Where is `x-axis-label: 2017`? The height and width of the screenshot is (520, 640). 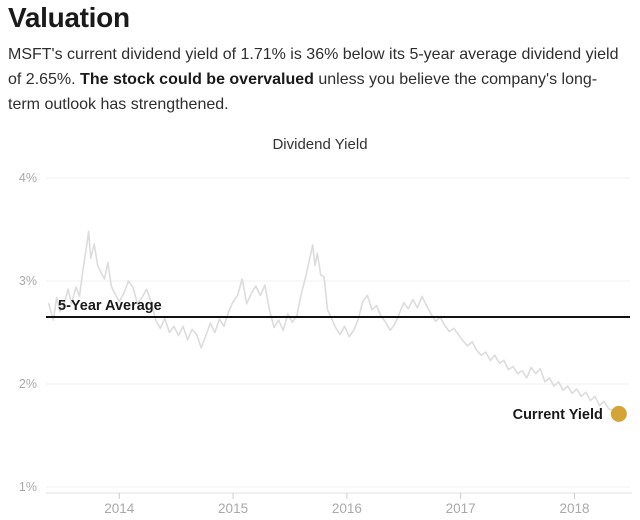
x-axis-label: 2017 is located at coordinates (461, 508).